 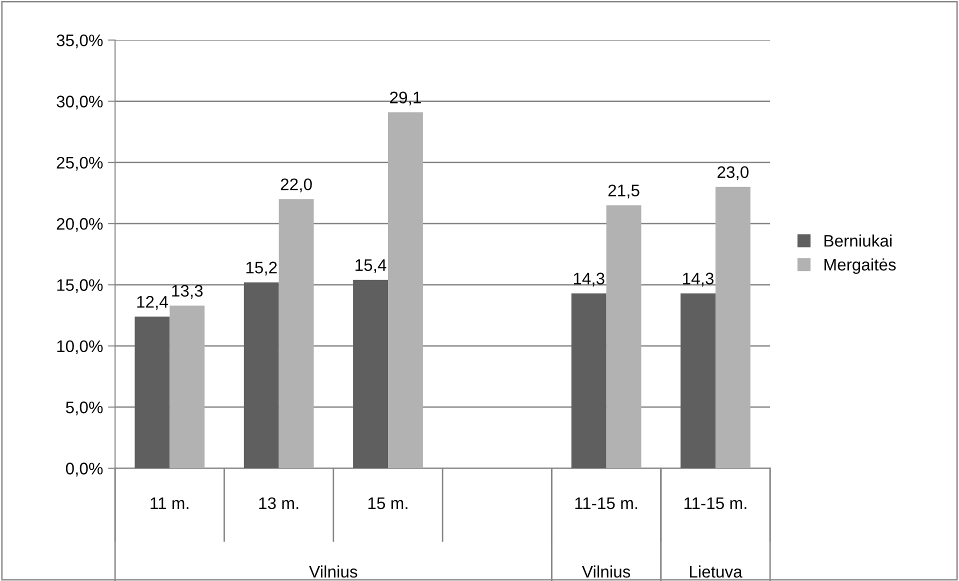 I want to click on data-label: 13,3, so click(x=187, y=291).